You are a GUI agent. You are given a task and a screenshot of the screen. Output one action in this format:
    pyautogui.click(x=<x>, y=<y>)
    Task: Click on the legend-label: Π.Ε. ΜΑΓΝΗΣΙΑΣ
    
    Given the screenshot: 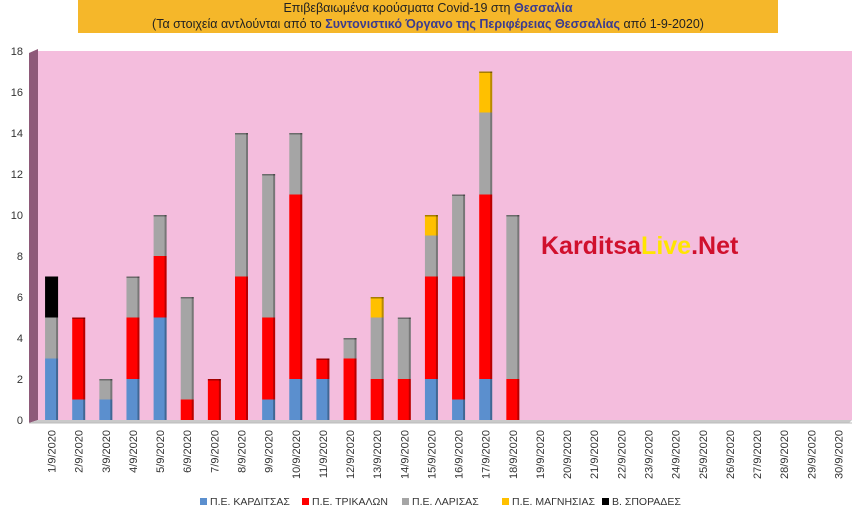 What is the action you would take?
    pyautogui.click(x=553, y=502)
    